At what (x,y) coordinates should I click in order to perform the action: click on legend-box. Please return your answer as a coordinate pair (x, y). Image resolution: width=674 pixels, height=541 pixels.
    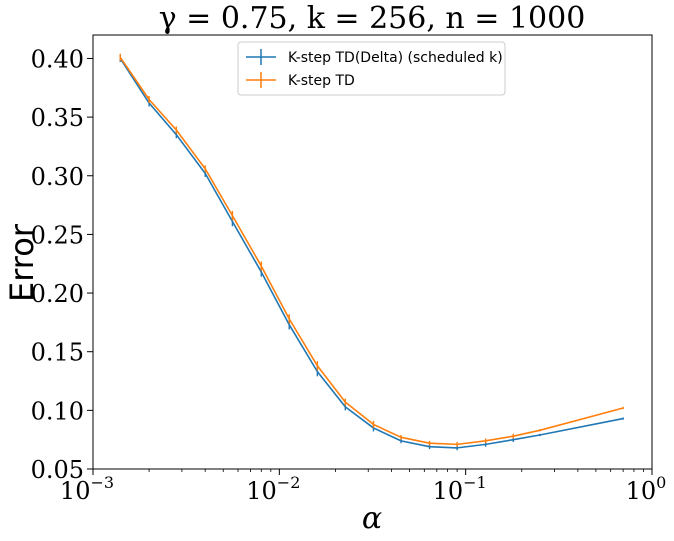
    Looking at the image, I should click on (371, 68).